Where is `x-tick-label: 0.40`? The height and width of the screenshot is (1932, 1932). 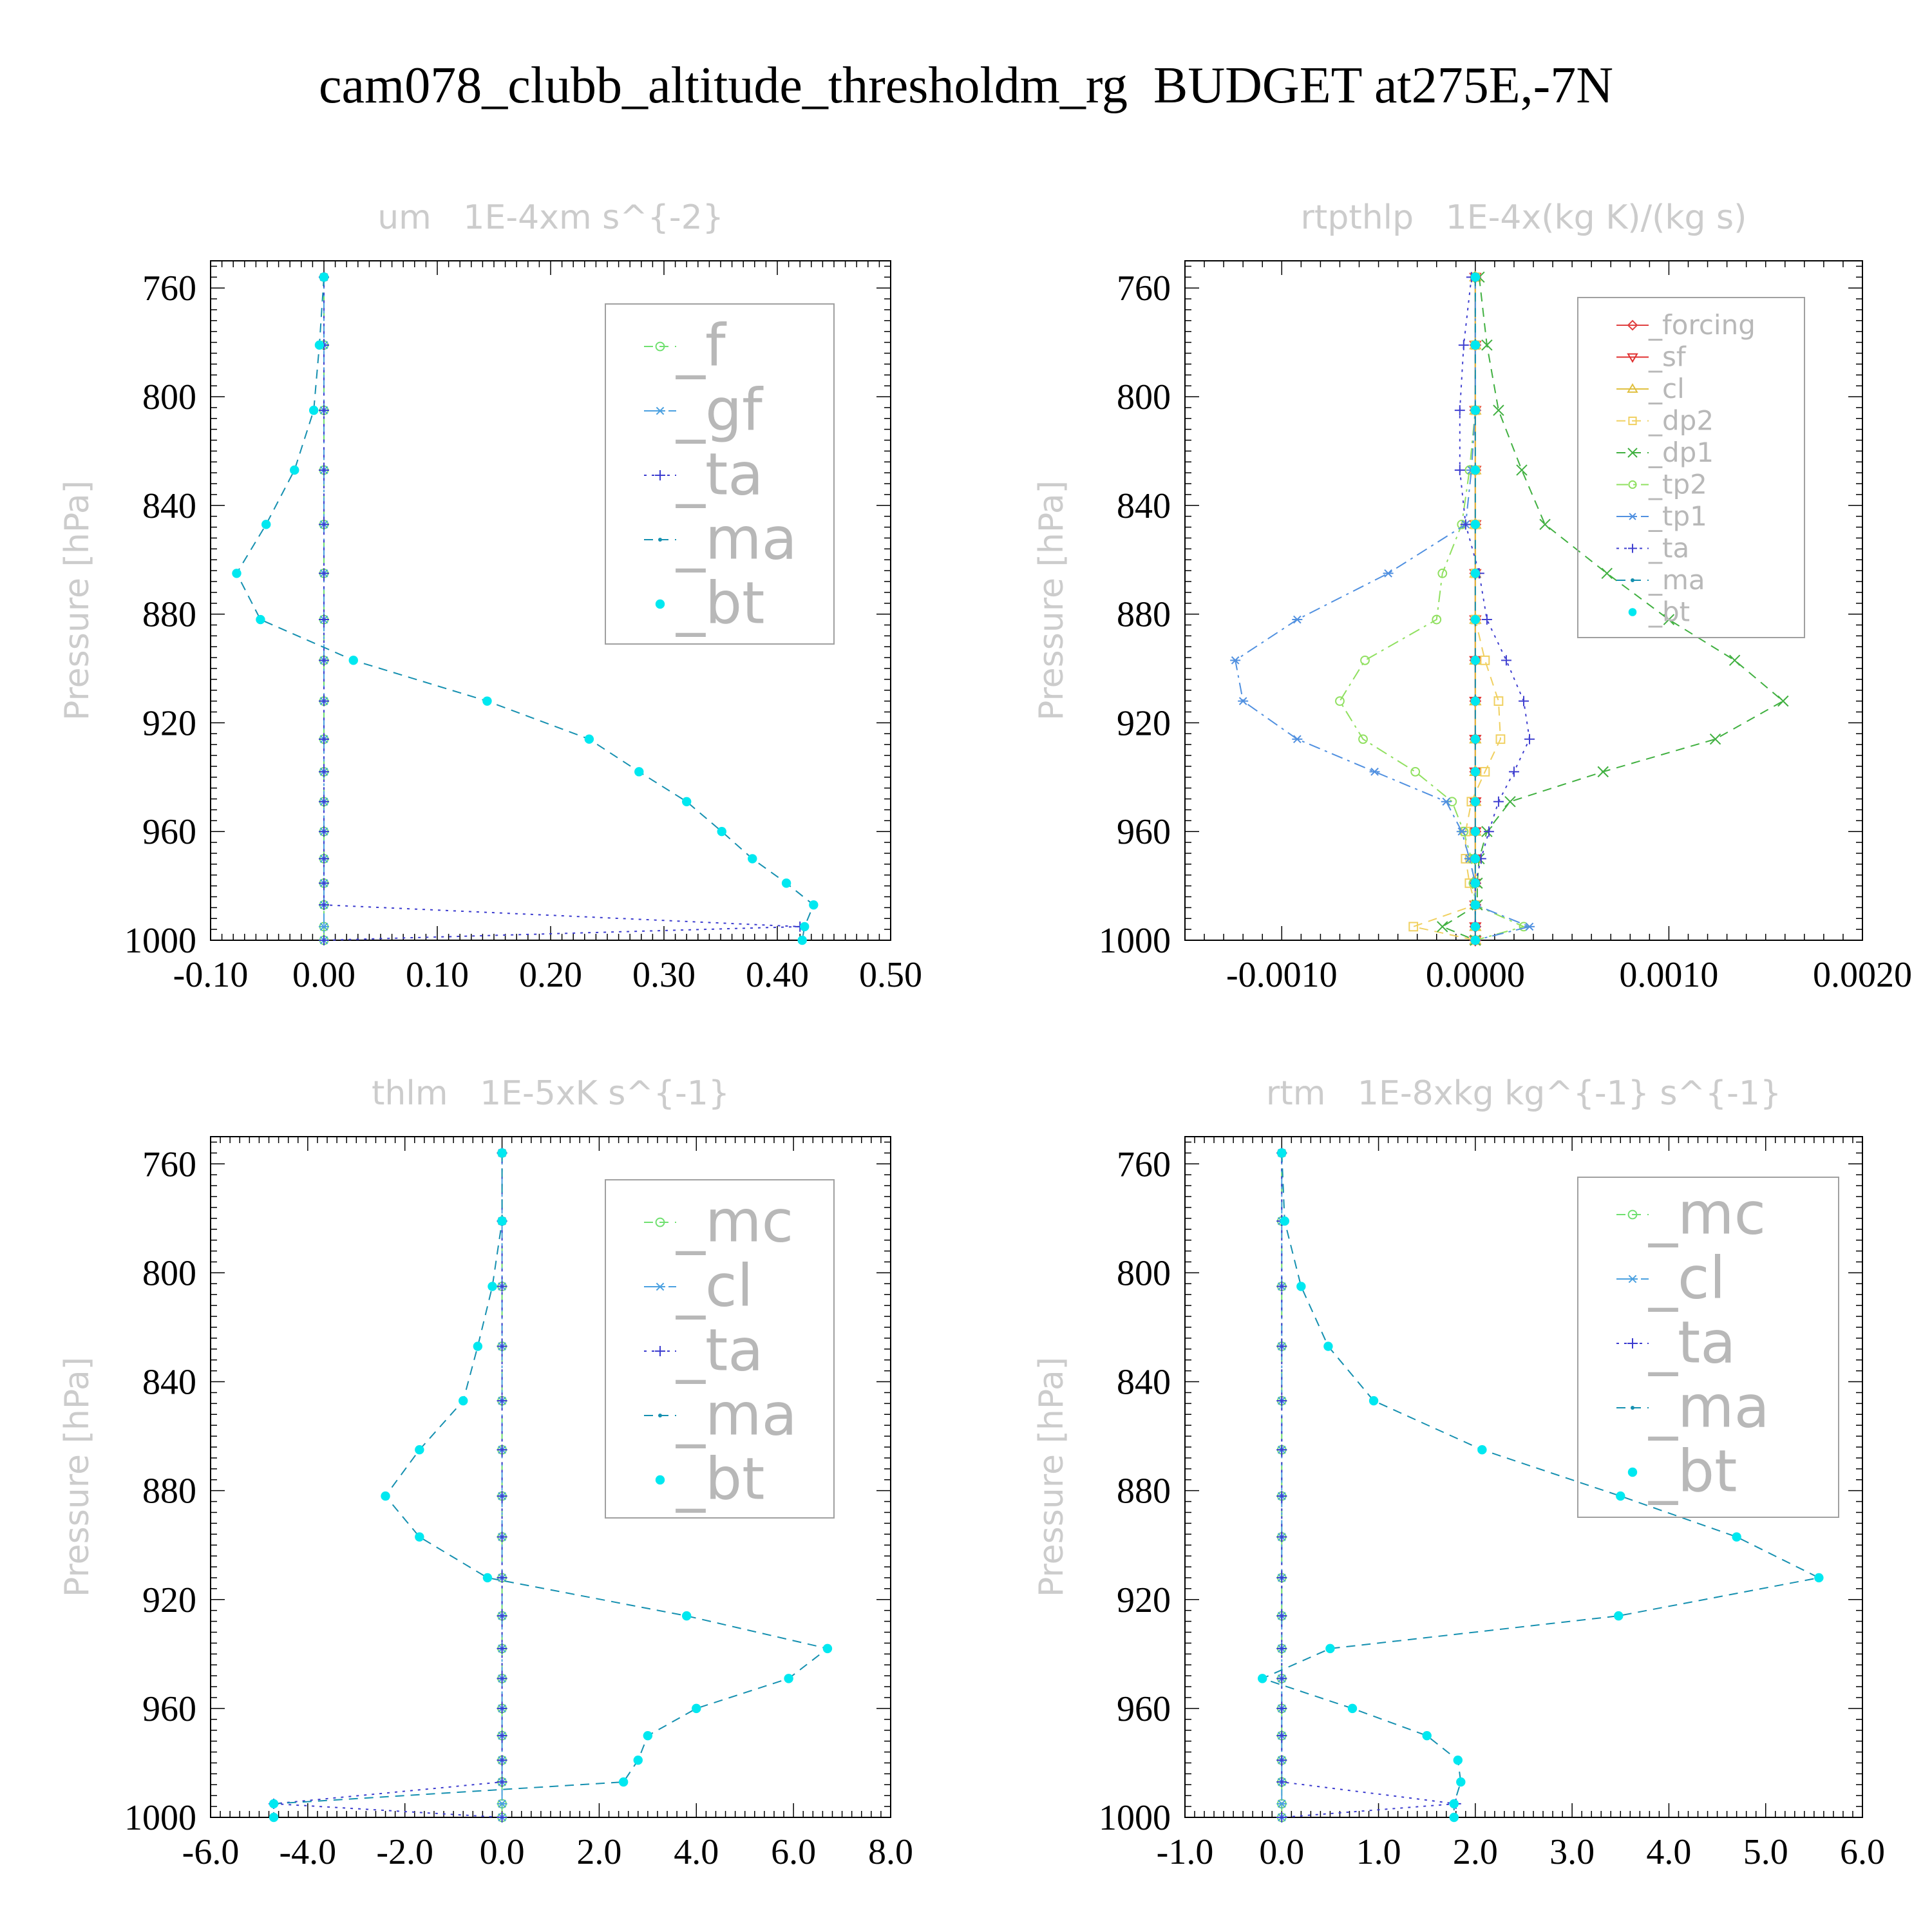
x-tick-label: 0.40 is located at coordinates (778, 975).